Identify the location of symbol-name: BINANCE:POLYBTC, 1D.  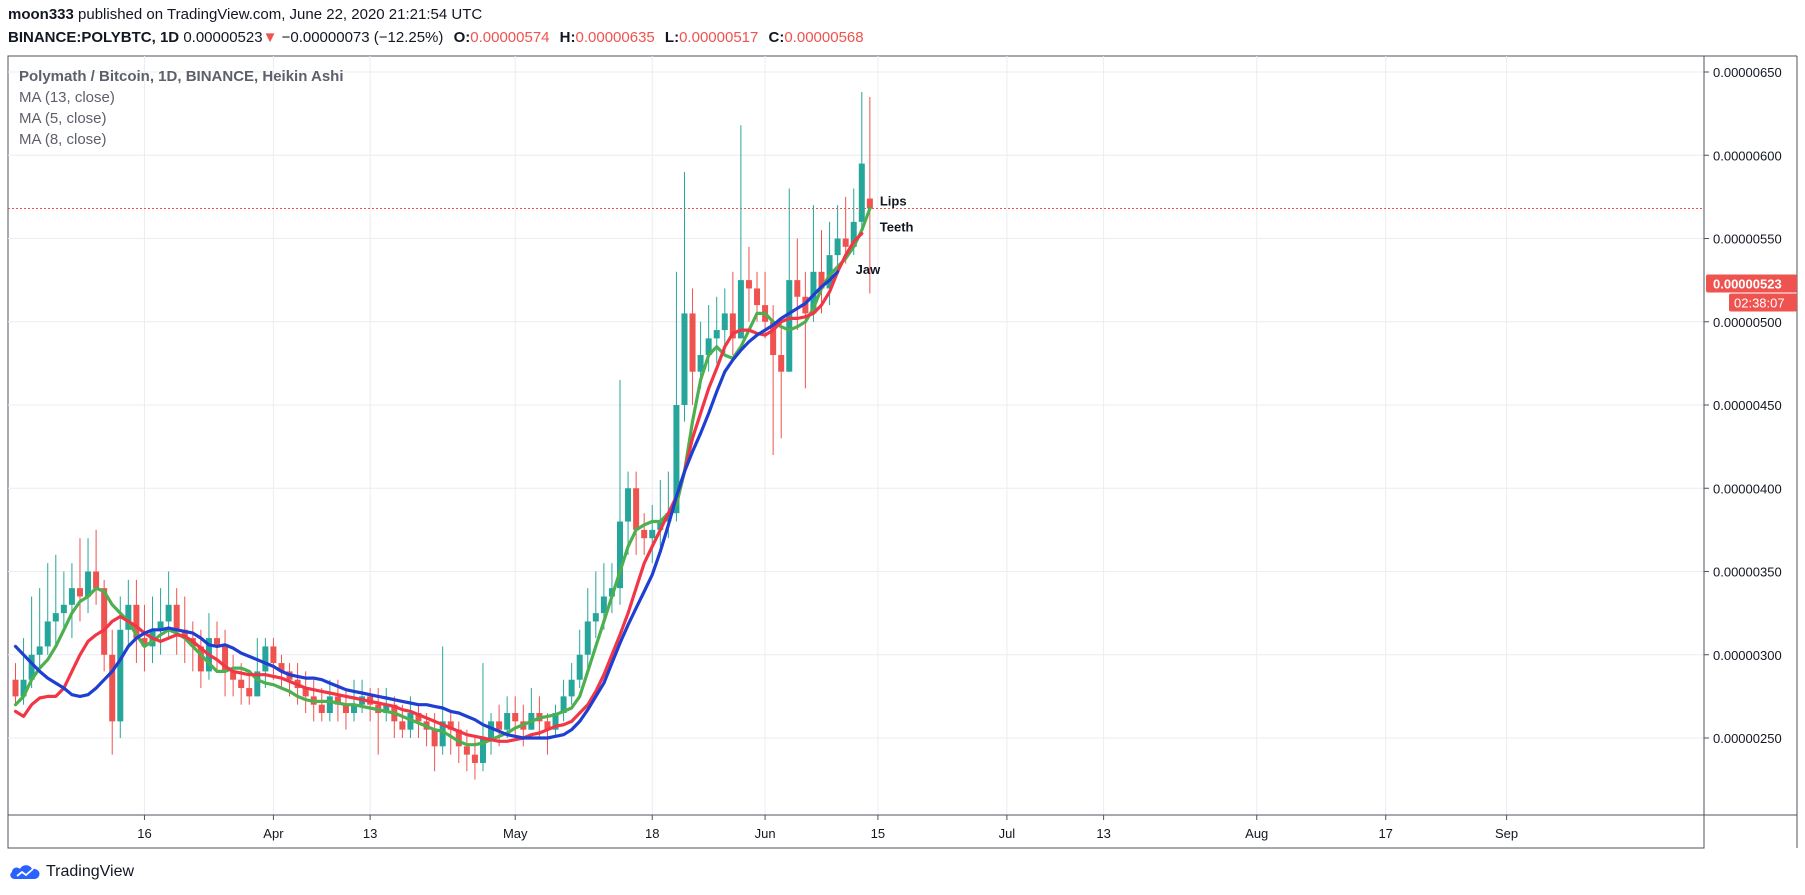
(94, 37).